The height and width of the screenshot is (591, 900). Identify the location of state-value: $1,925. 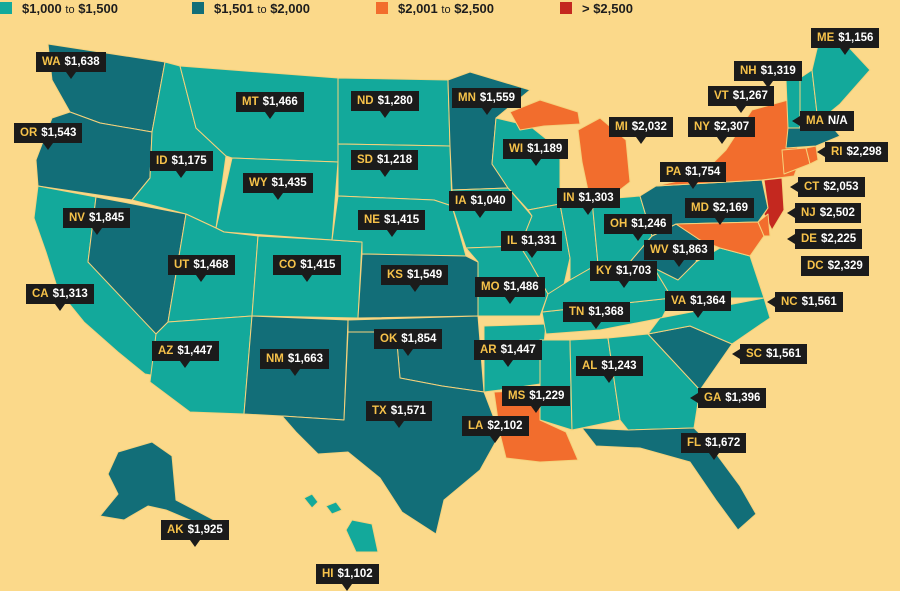
(205, 530).